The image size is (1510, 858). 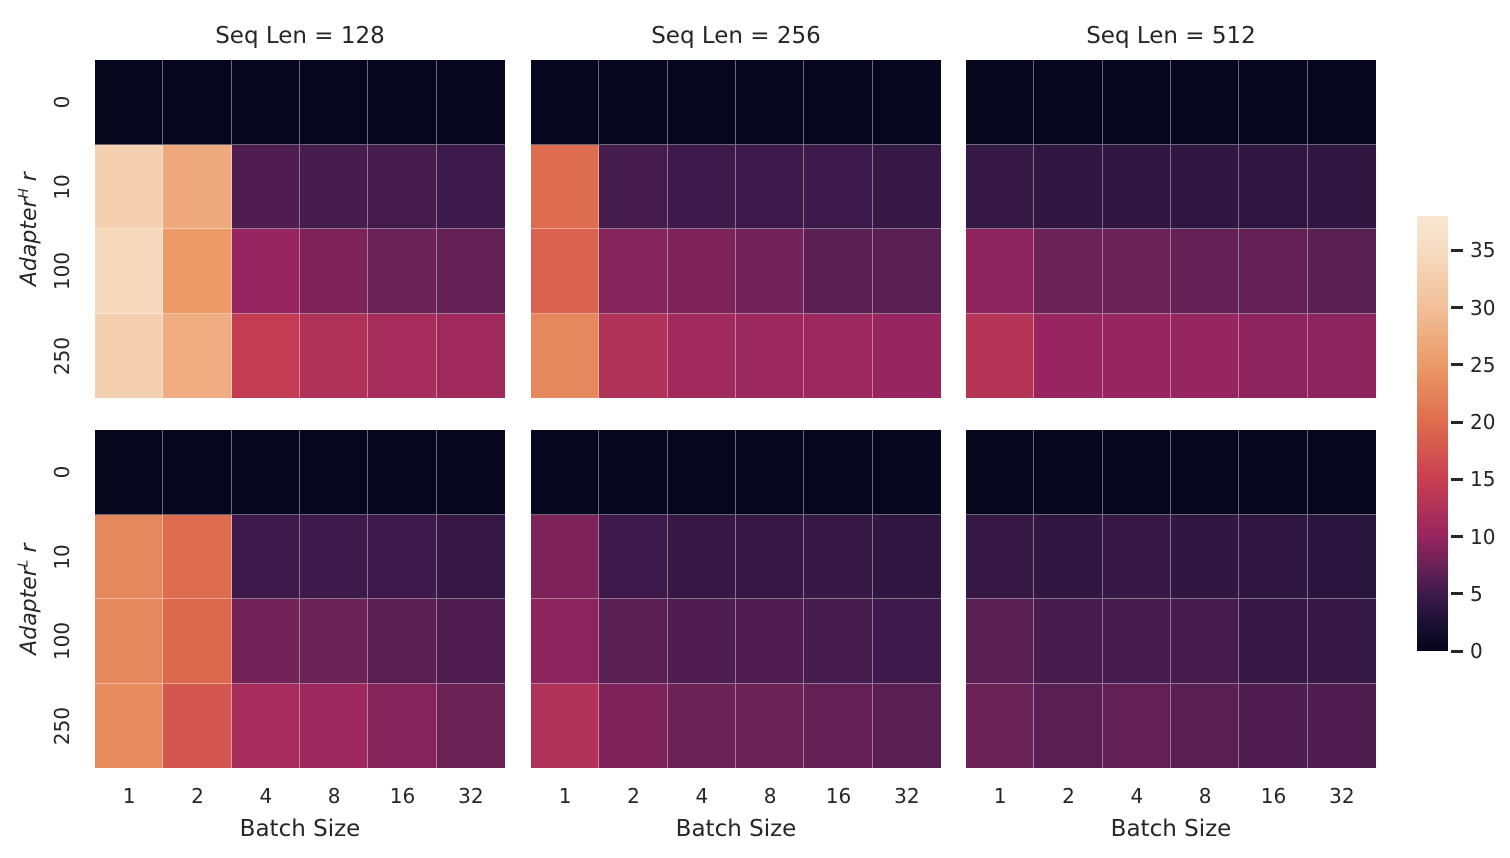 What do you see at coordinates (29, 229) in the screenshot?
I see `y-axis-label-text: AdapterH r` at bounding box center [29, 229].